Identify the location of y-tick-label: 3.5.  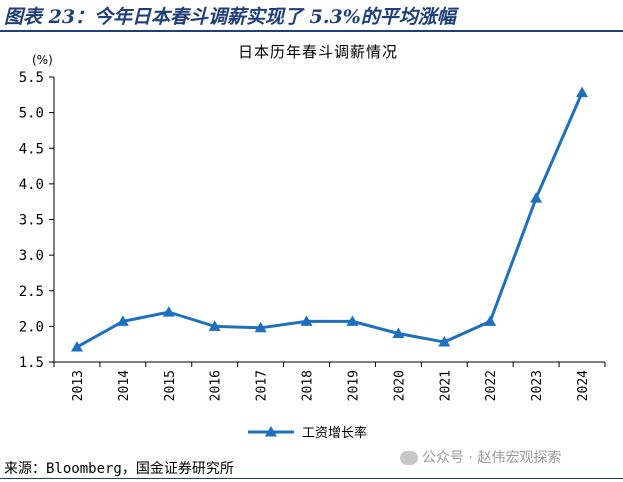
(31, 221).